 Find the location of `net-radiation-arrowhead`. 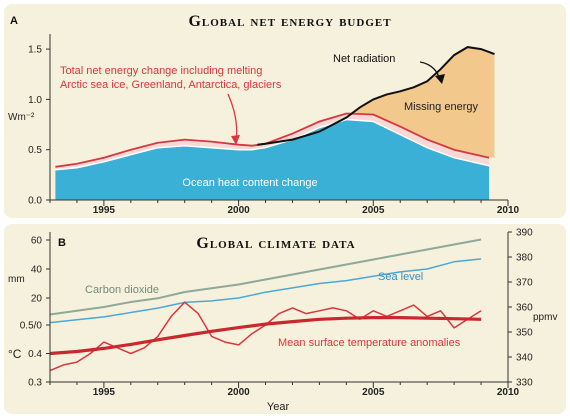

net-radiation-arrowhead is located at coordinates (440, 79).